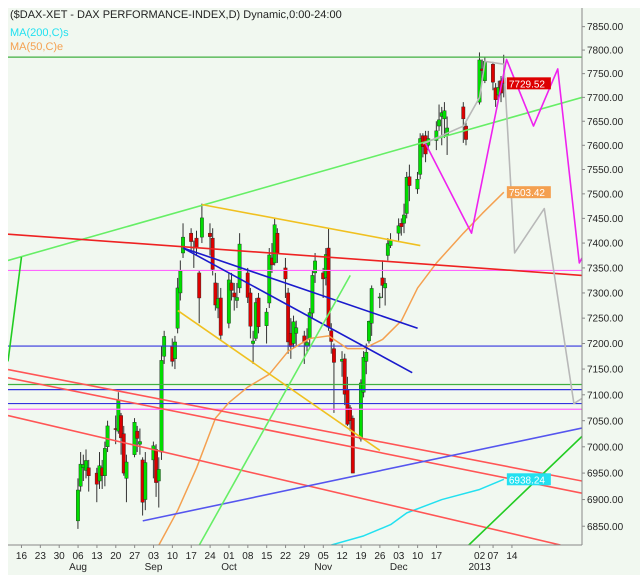 This screenshot has width=640, height=575. I want to click on x-tick-label: 01 Oct, so click(229, 562).